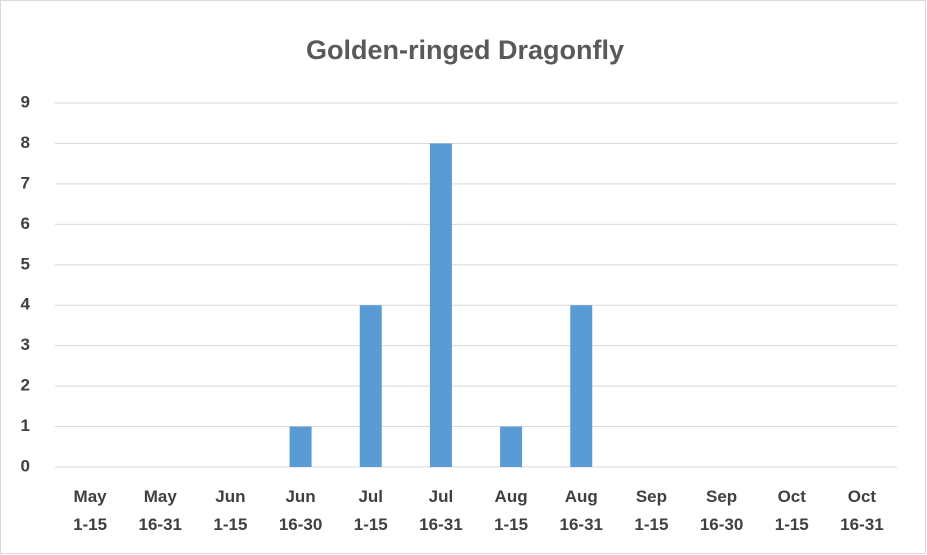  I want to click on y-tick-label: 5, so click(25, 263).